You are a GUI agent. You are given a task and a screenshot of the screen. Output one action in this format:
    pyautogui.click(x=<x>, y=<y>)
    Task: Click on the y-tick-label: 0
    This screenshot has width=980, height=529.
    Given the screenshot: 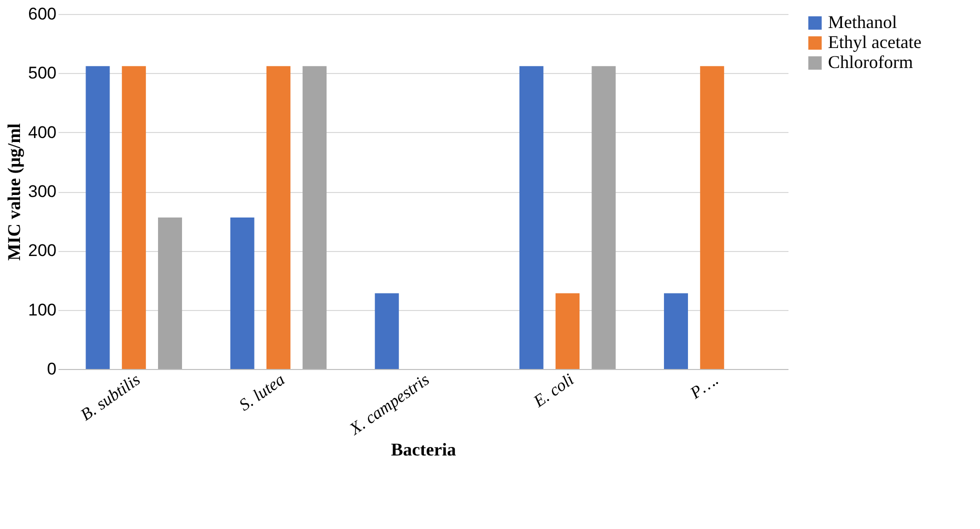 What is the action you would take?
    pyautogui.click(x=51, y=369)
    